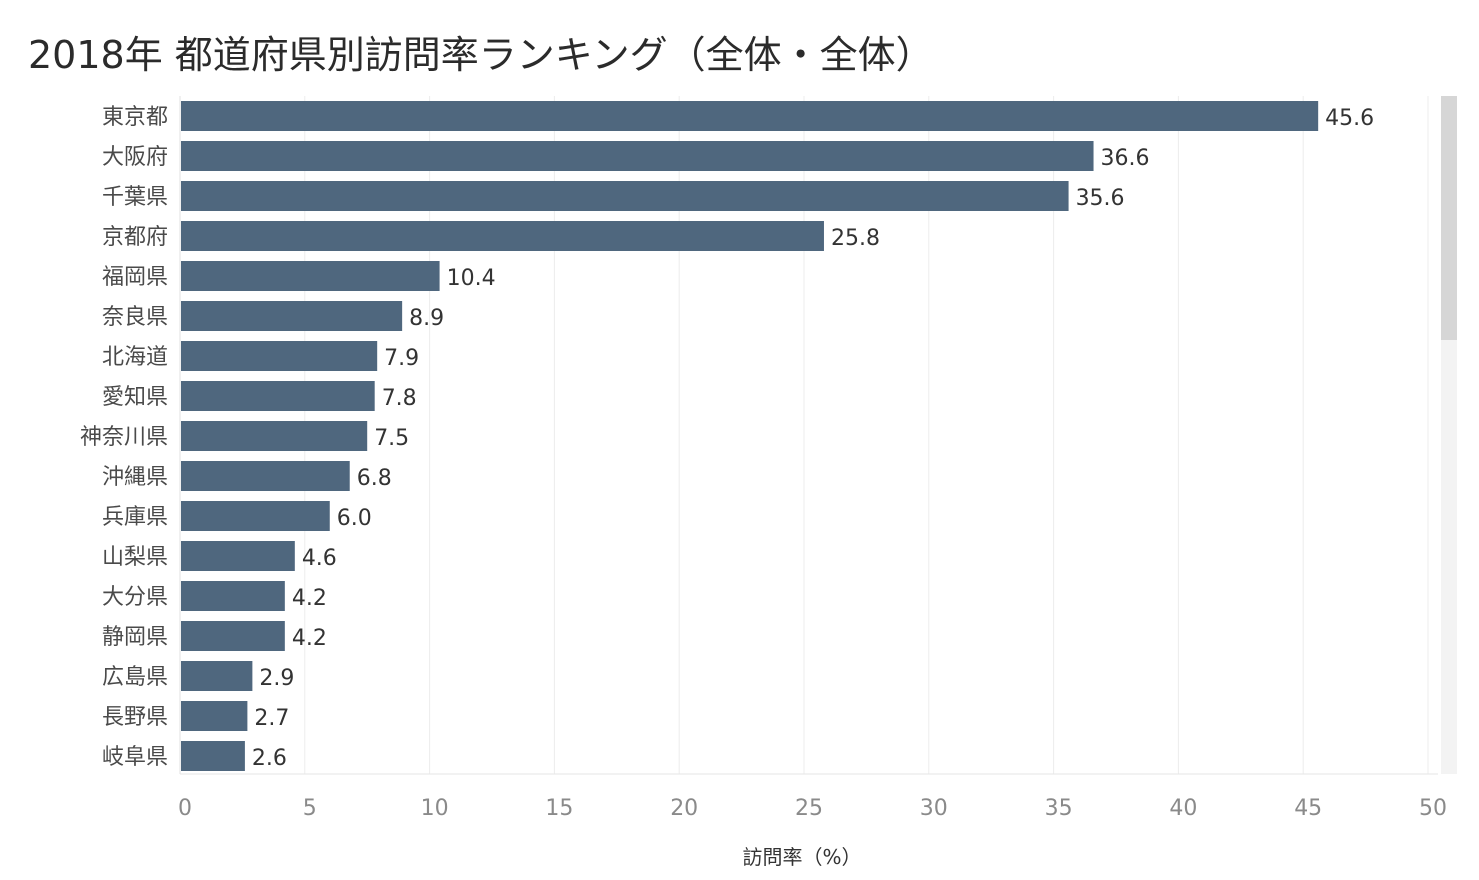 Image resolution: width=1479 pixels, height=880 pixels. Describe the element at coordinates (135, 157) in the screenshot. I see `category-label: 大阪府` at that location.